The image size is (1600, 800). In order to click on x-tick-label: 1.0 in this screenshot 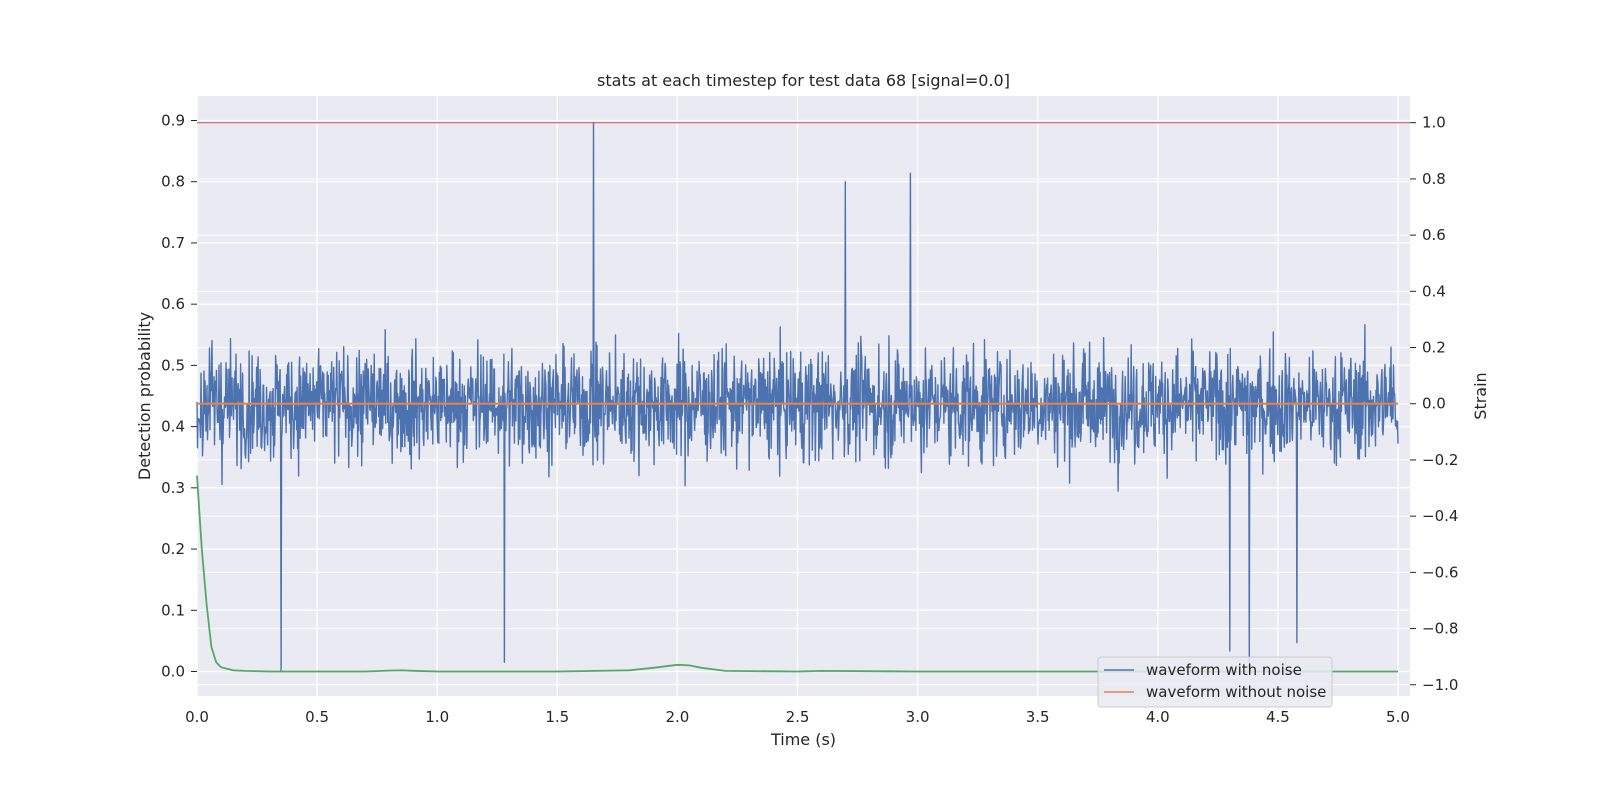, I will do `click(437, 717)`.